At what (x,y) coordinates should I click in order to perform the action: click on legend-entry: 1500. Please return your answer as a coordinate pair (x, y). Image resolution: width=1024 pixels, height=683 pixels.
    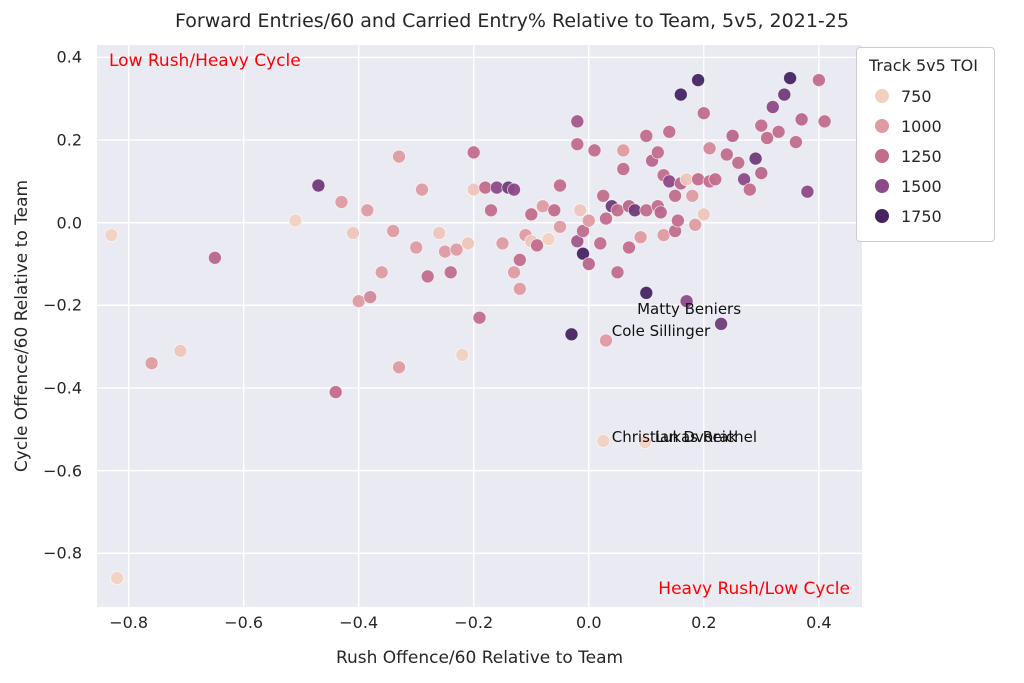
    Looking at the image, I should click on (923, 186).